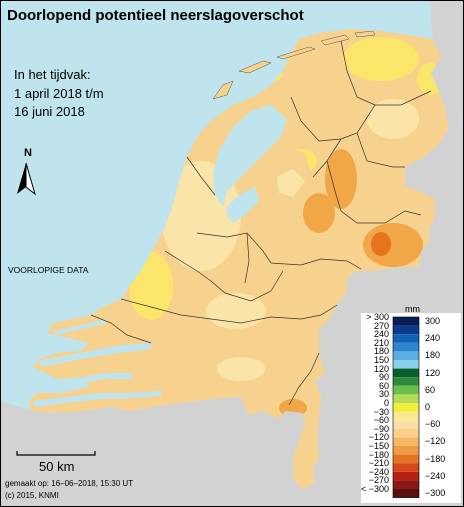 The image size is (464, 507). Describe the element at coordinates (341, 179) in the screenshot. I see `orange-patch-veluwe-north` at that location.